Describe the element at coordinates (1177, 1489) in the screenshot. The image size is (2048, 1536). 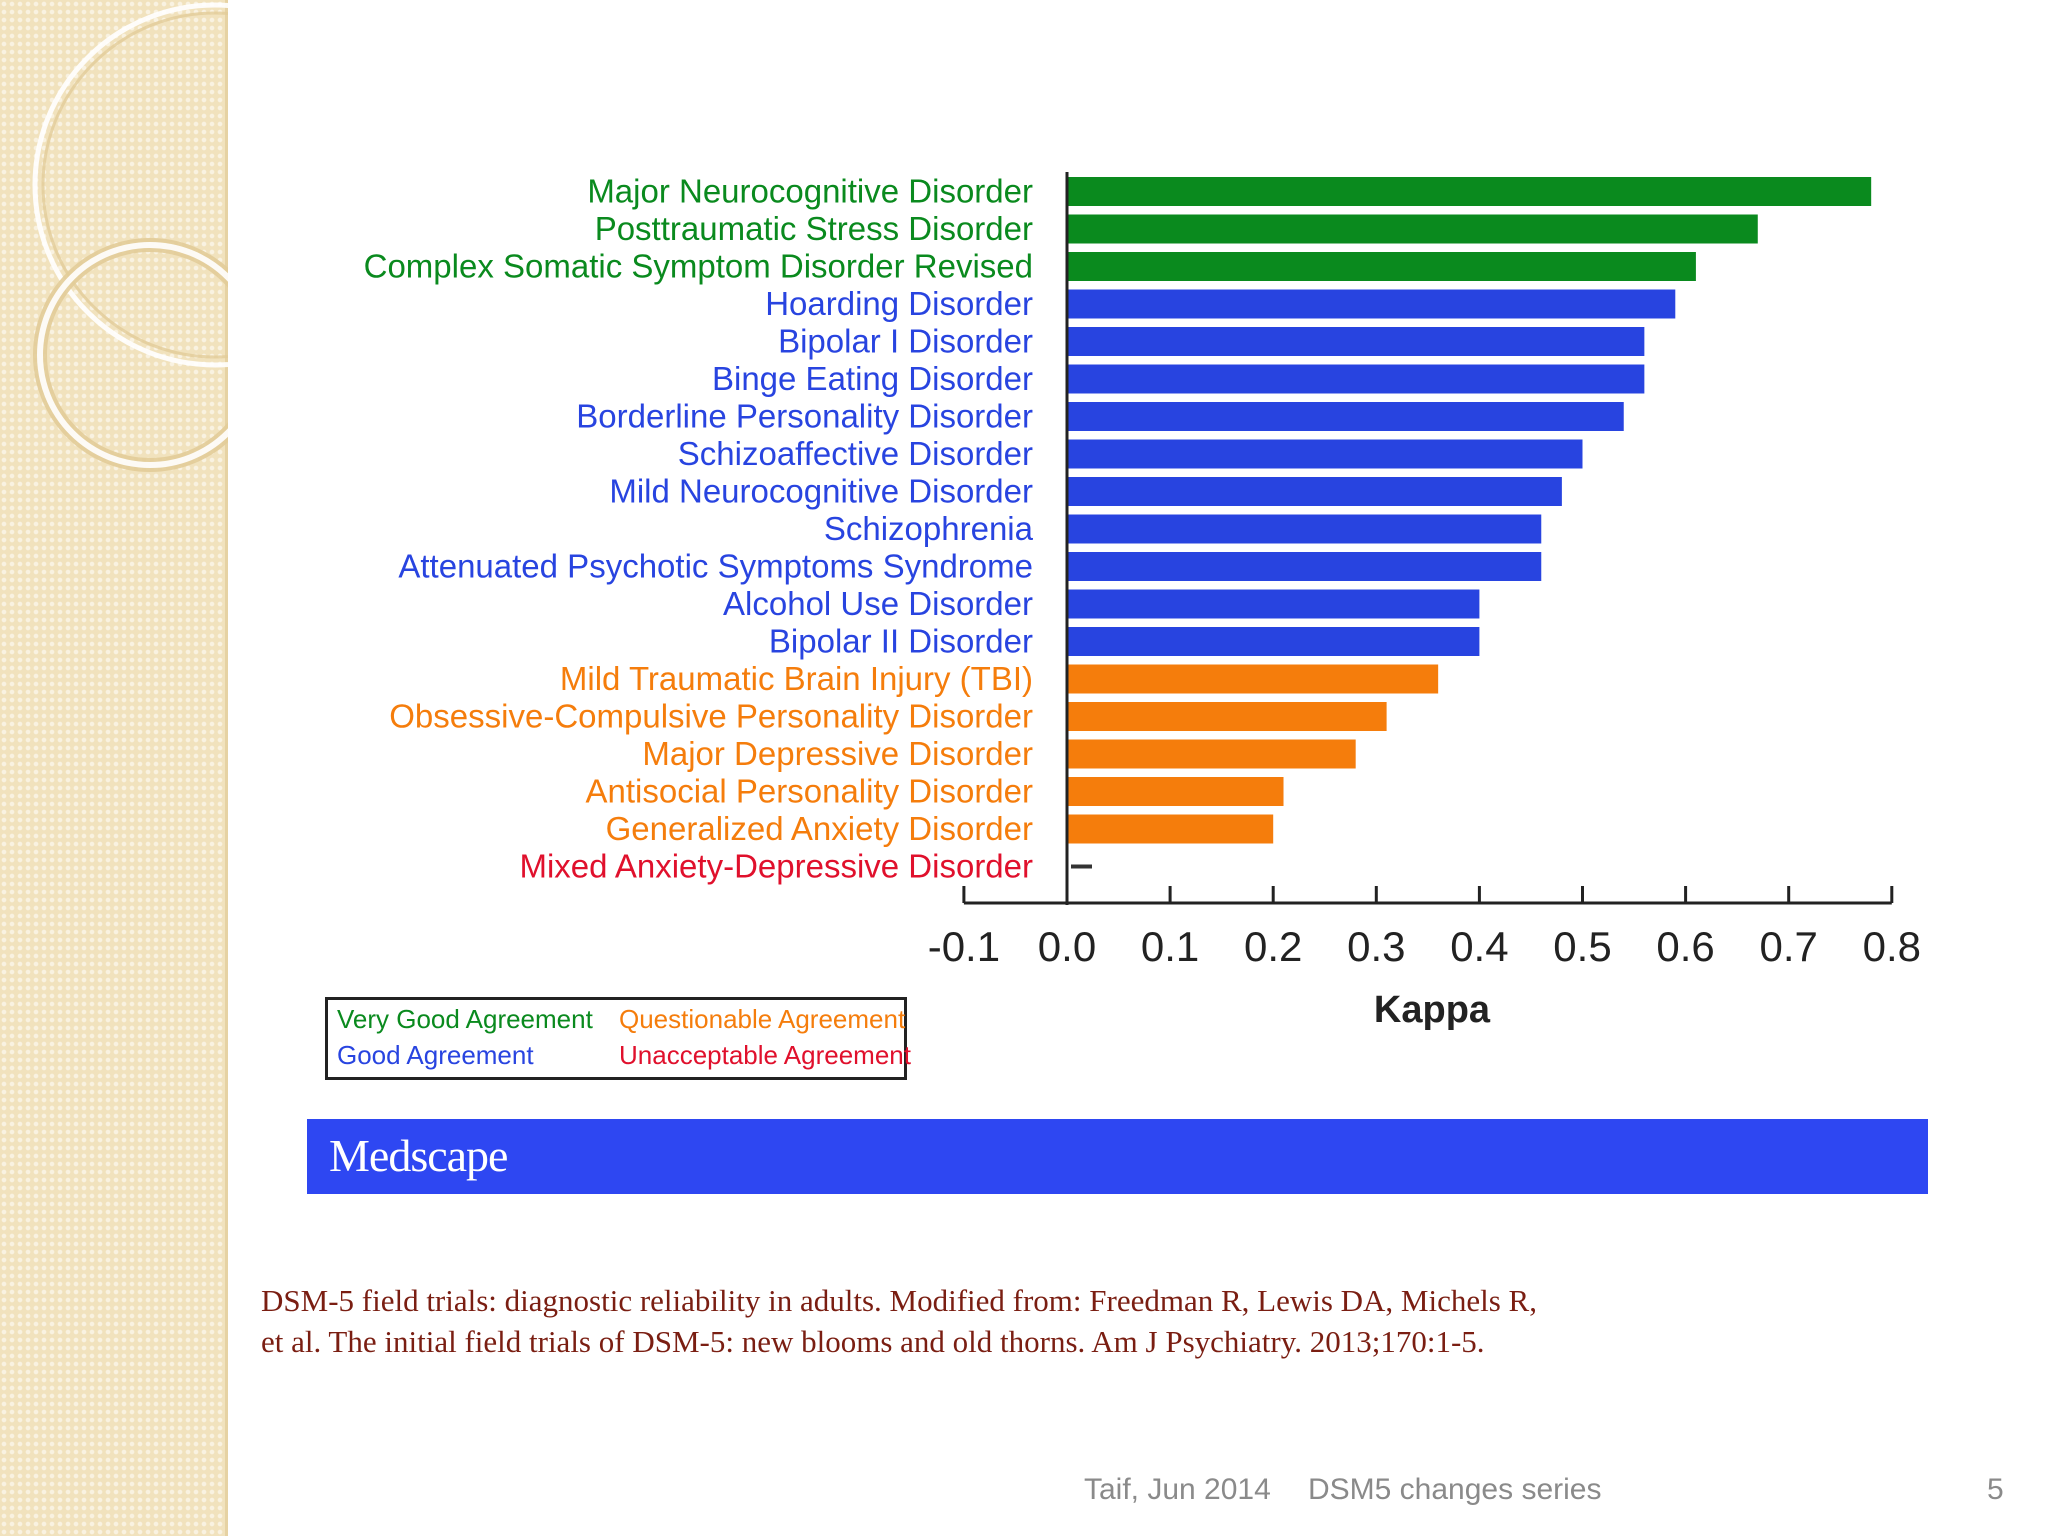
I see `footer-date: Taif, Jun 2014` at that location.